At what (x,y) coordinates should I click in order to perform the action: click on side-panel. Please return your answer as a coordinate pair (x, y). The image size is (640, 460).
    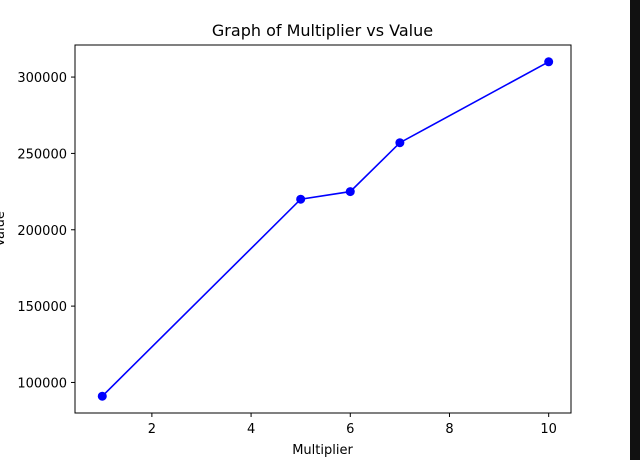
    Looking at the image, I should click on (635, 230).